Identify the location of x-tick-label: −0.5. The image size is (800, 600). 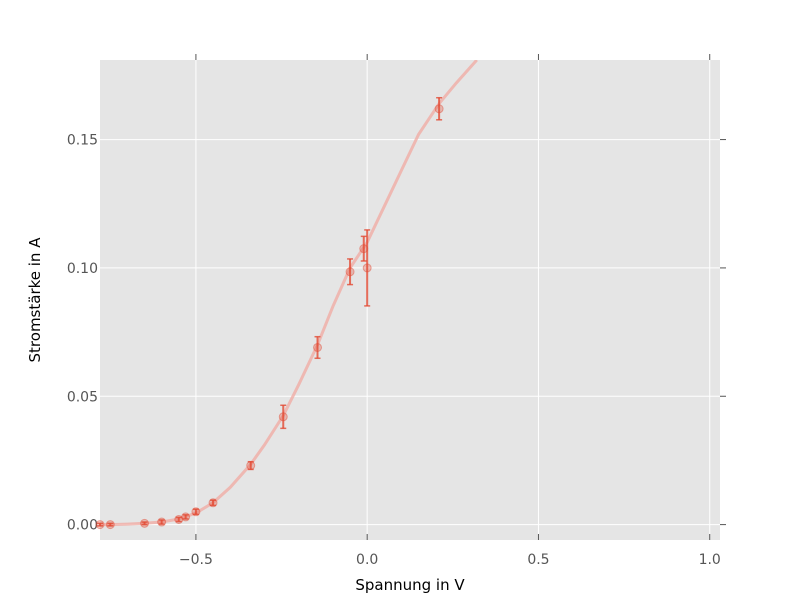
(196, 560).